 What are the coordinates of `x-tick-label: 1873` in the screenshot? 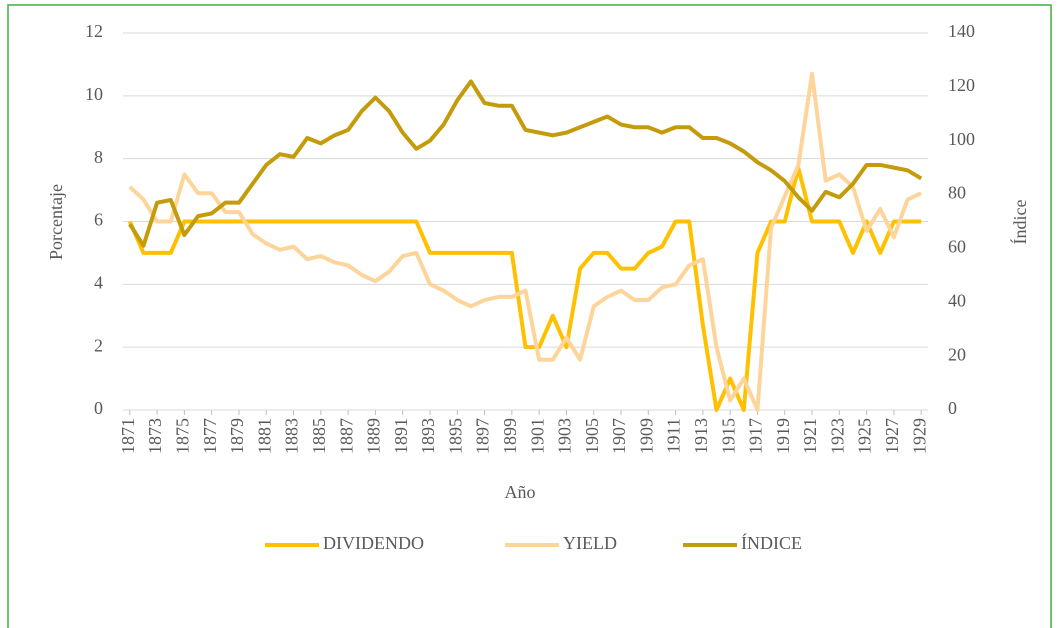 It's located at (155, 436).